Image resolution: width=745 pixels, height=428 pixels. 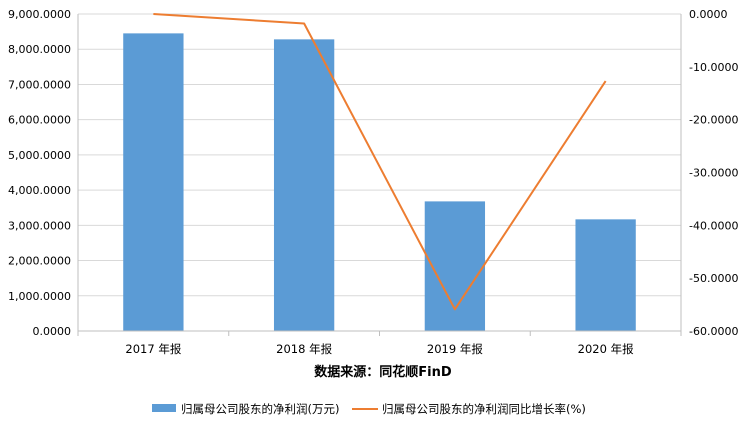 I want to click on right-tick-label: -30.0000, so click(x=713, y=173).